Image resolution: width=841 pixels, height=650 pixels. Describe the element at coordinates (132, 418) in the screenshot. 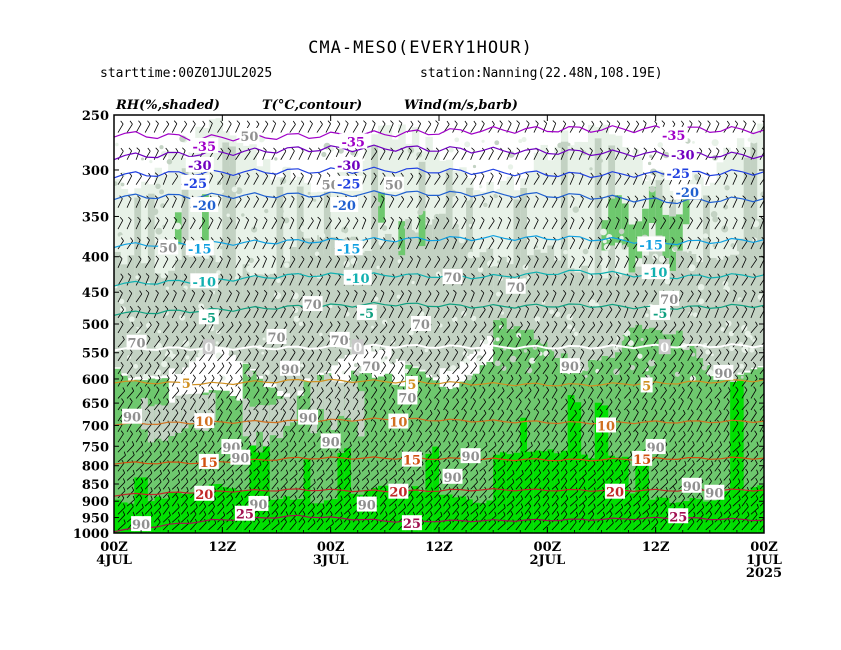

I see `rh-contour-label: 90` at that location.